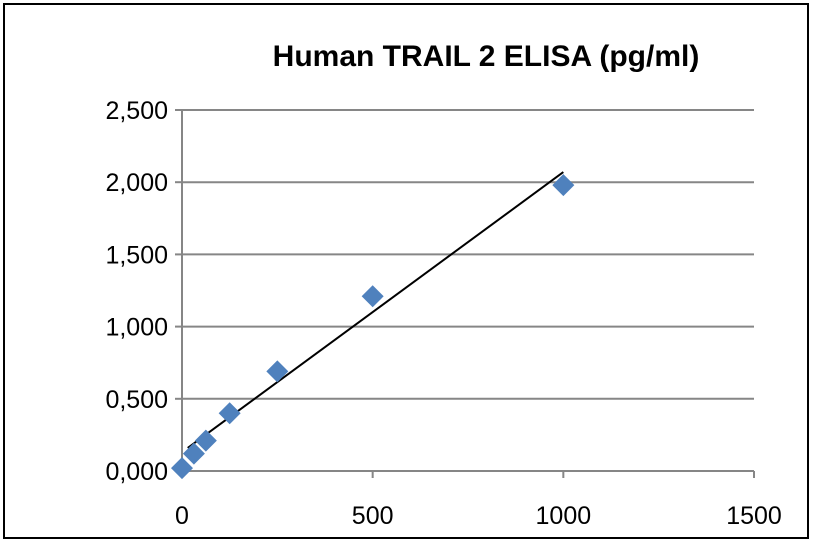 Image resolution: width=820 pixels, height=549 pixels. What do you see at coordinates (754, 516) in the screenshot?
I see `x-tick-label: 1500` at bounding box center [754, 516].